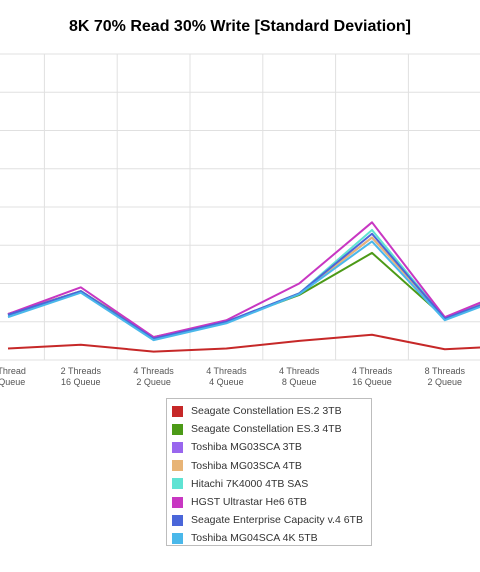 The width and height of the screenshot is (480, 572). I want to click on legend-label: Seagate Constellation ES.2 3TB, so click(266, 411).